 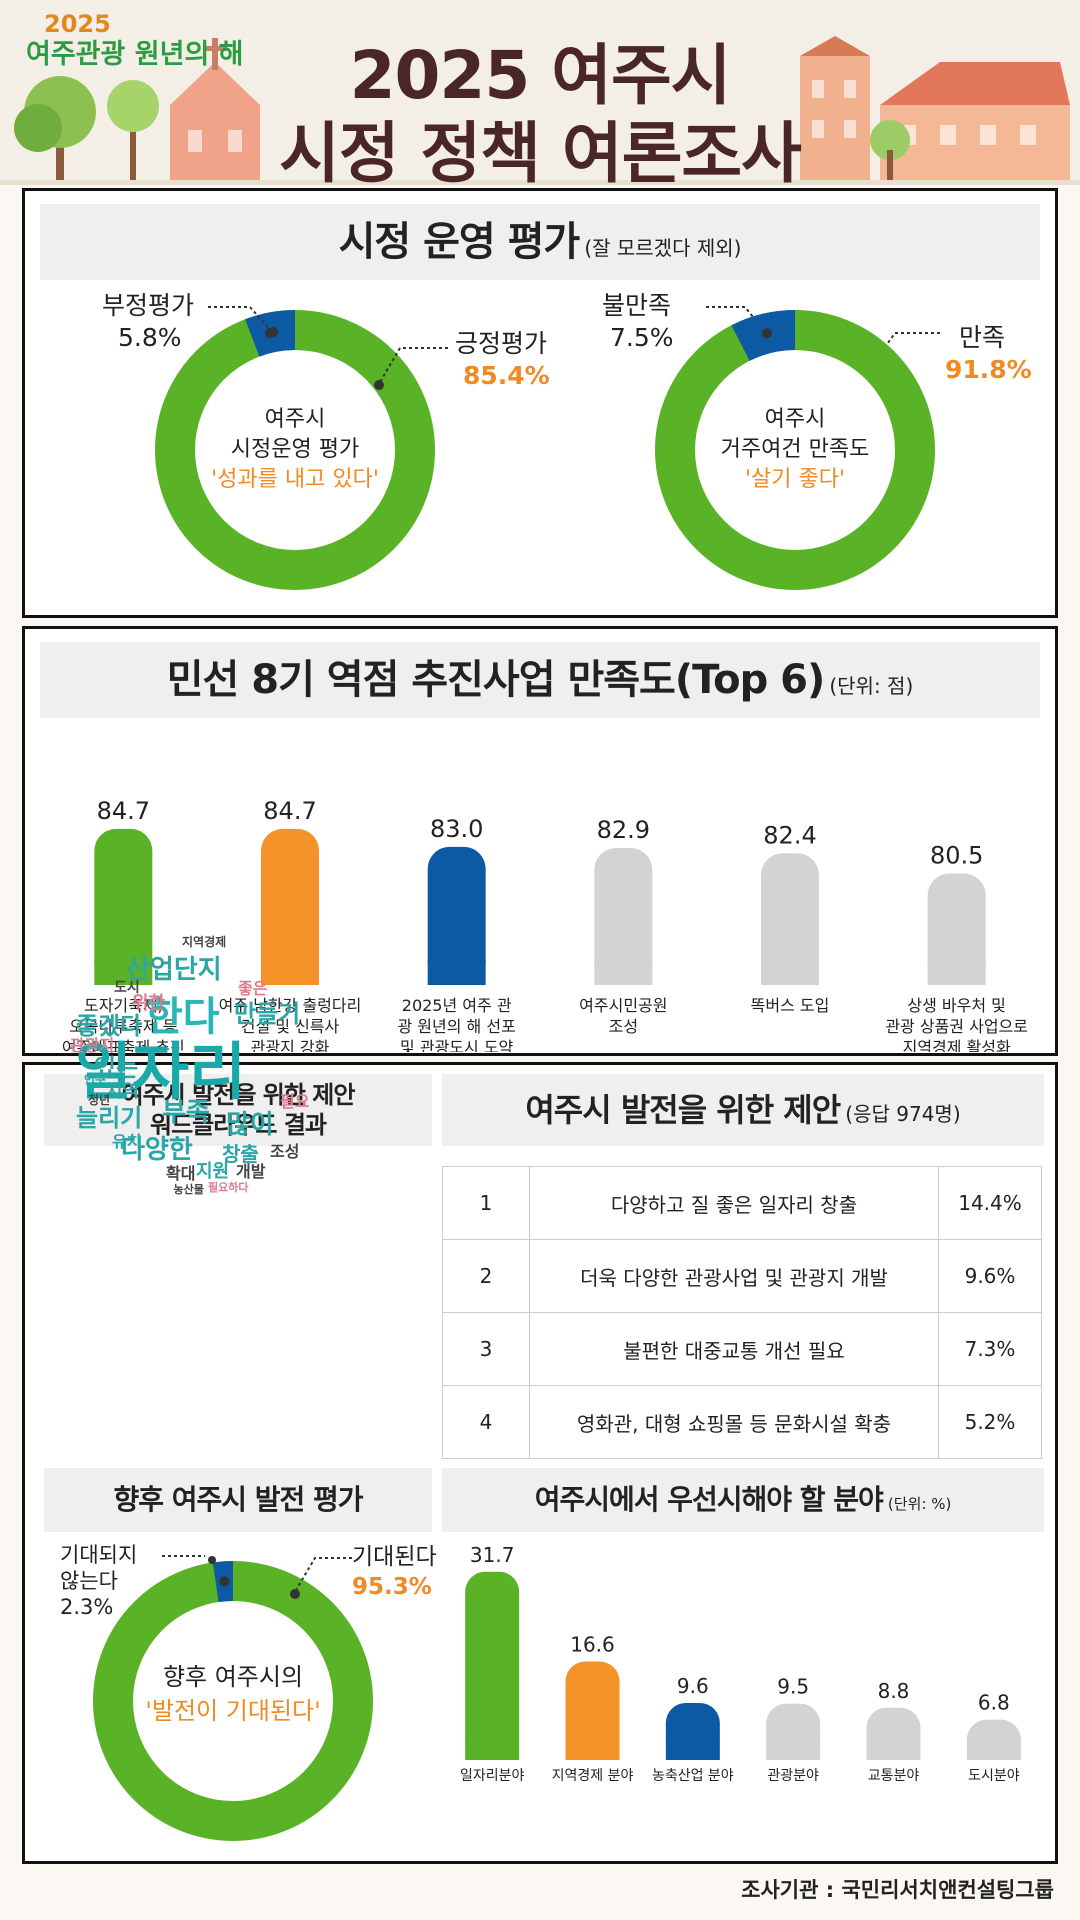 I want to click on logo-year: 2025, so click(x=77, y=24).